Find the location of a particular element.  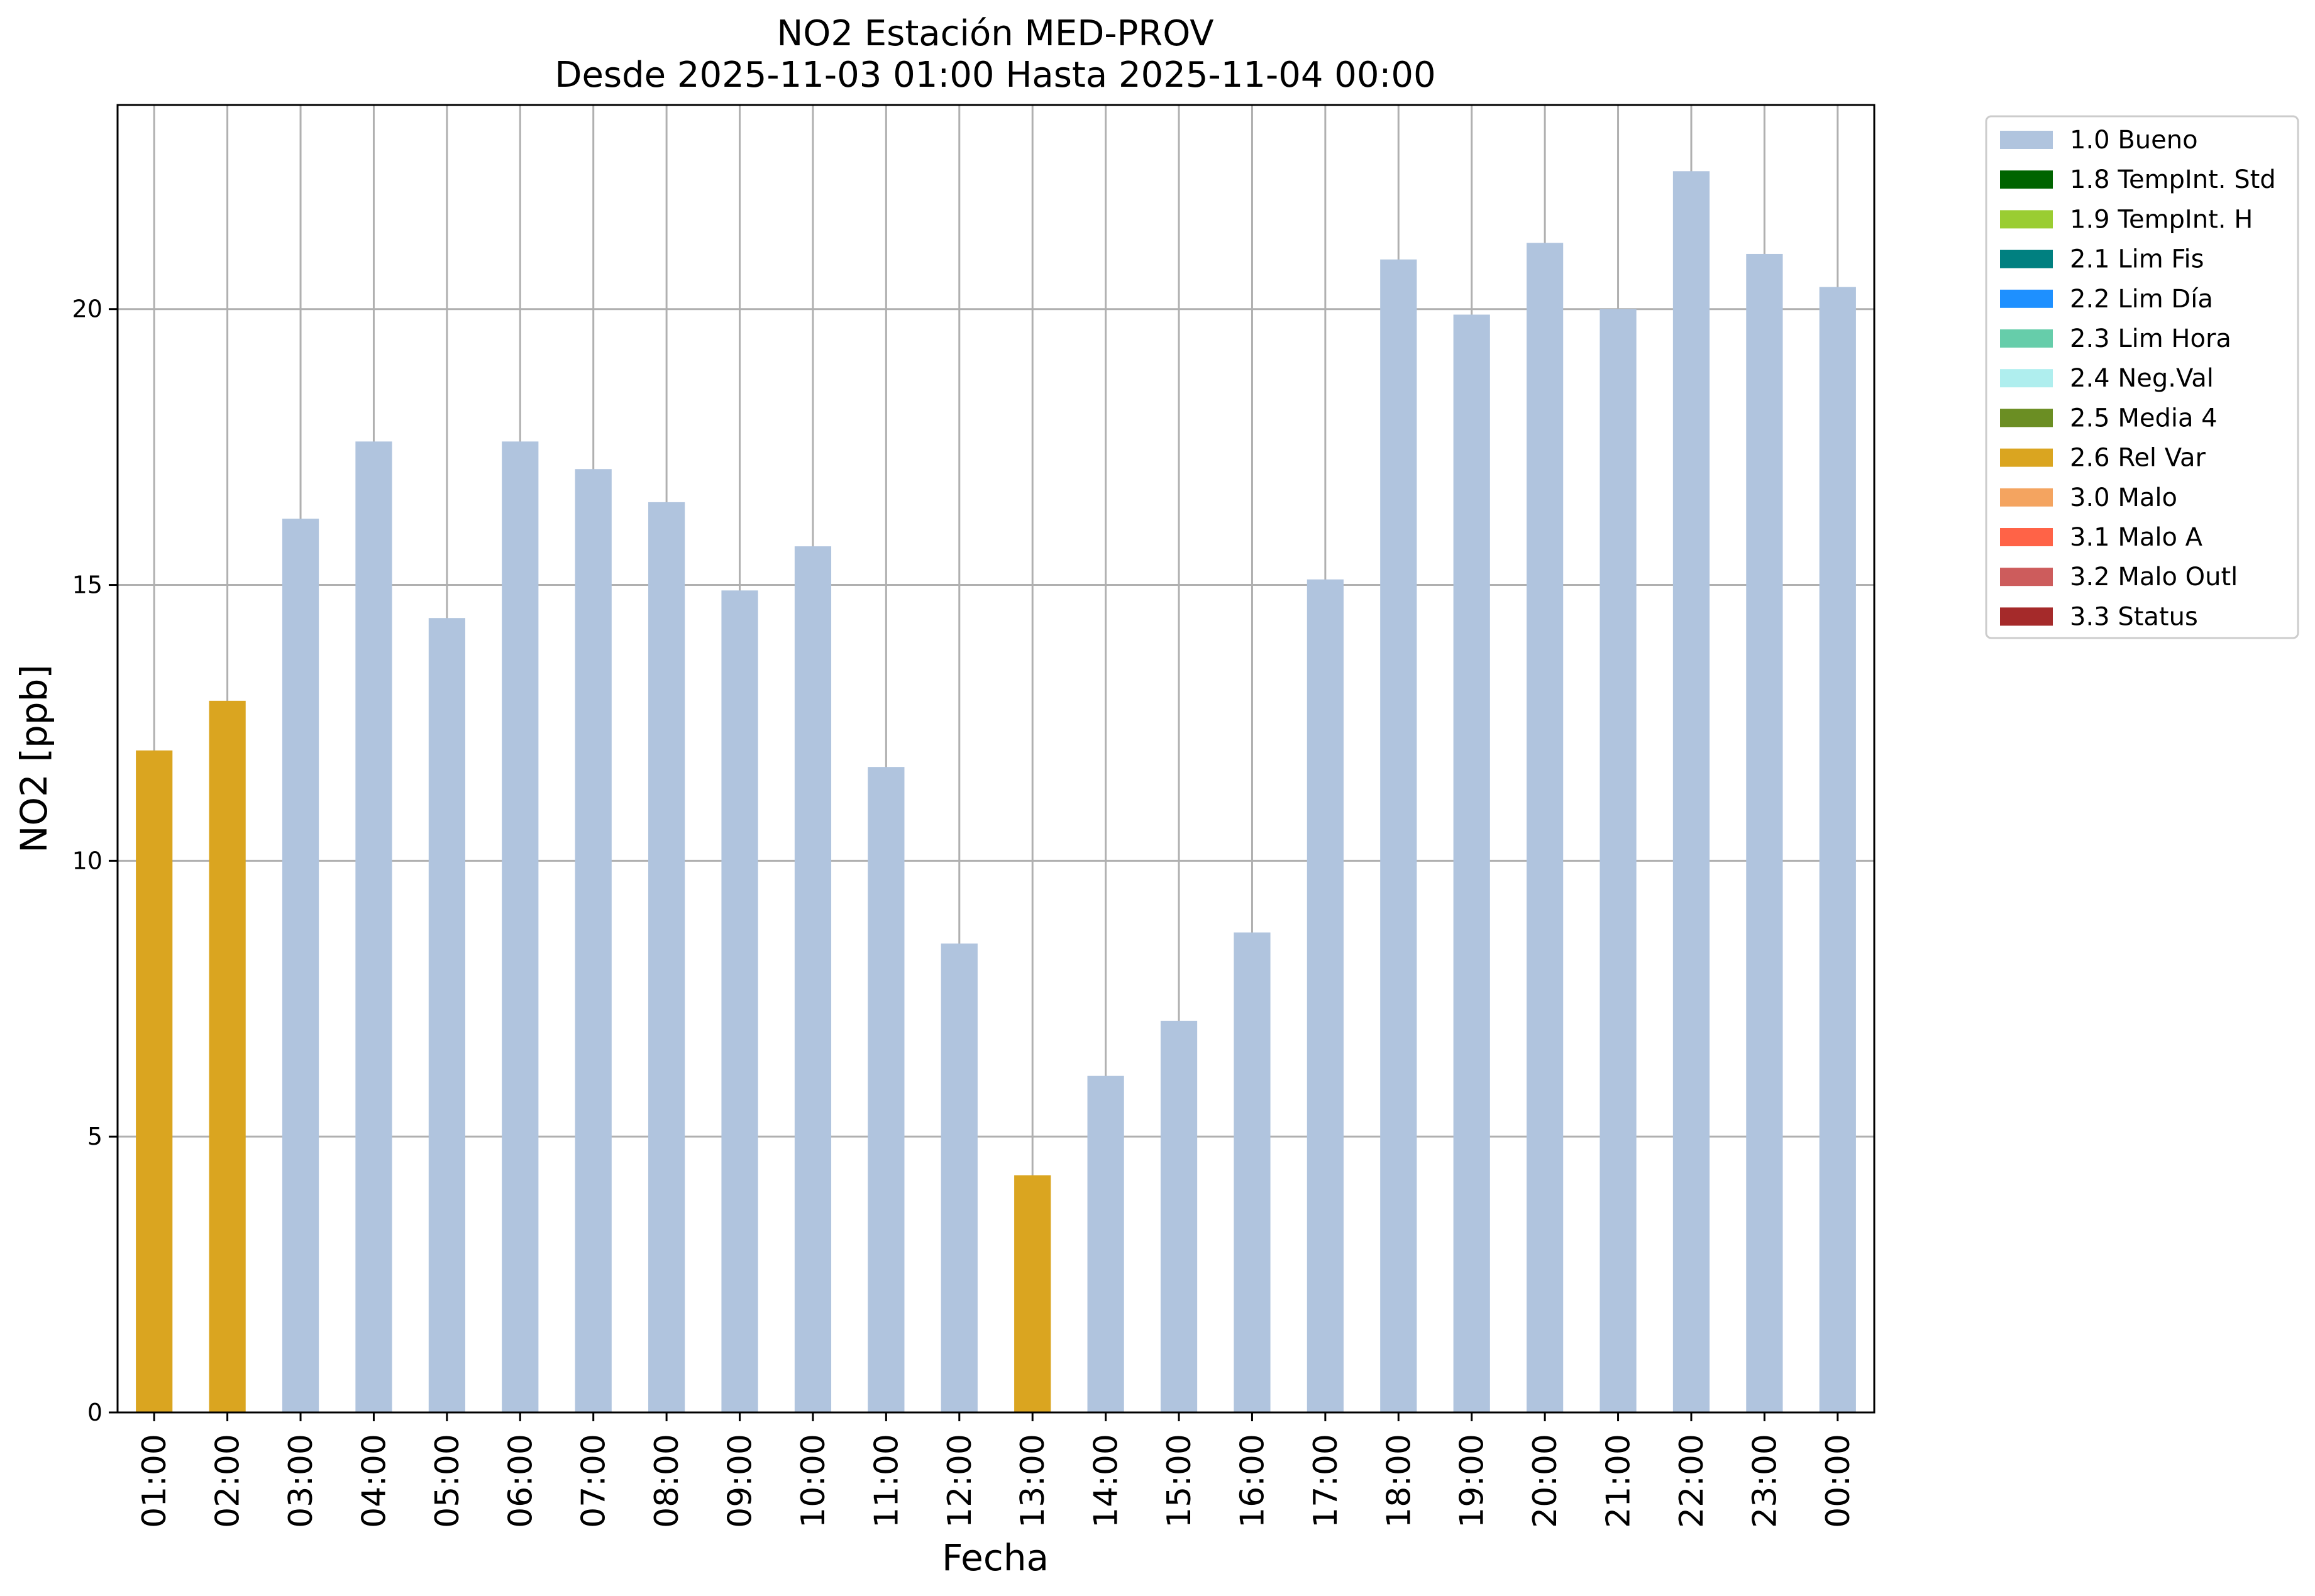

x-tick-label: 07:00 is located at coordinates (594, 1481).